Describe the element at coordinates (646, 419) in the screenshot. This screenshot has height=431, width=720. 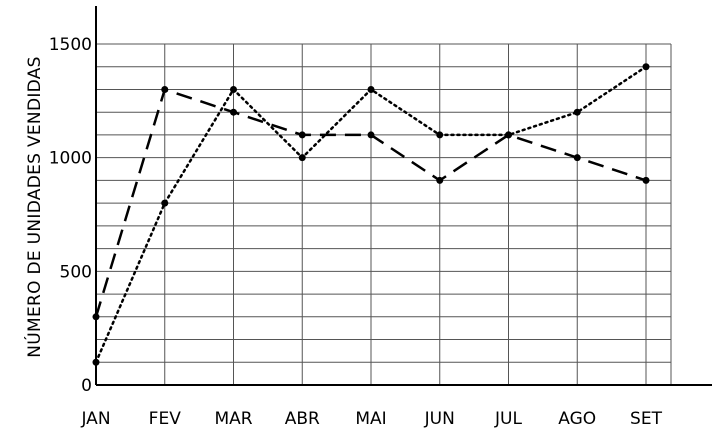
I see `x-tick-label: SET` at that location.